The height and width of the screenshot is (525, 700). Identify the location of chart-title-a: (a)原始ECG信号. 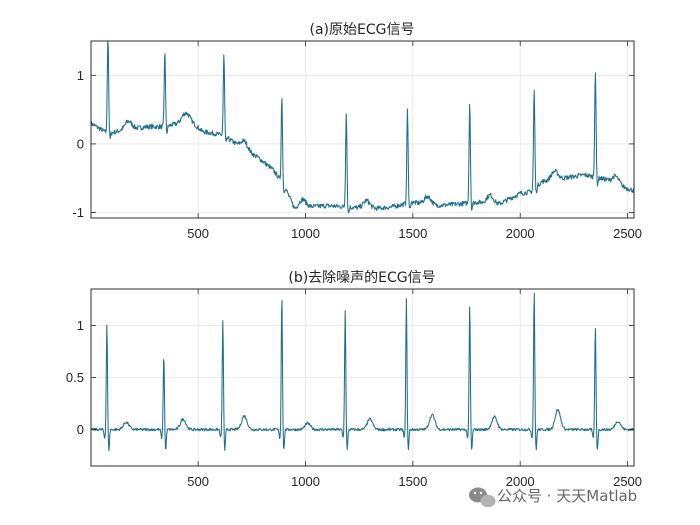
(362, 30).